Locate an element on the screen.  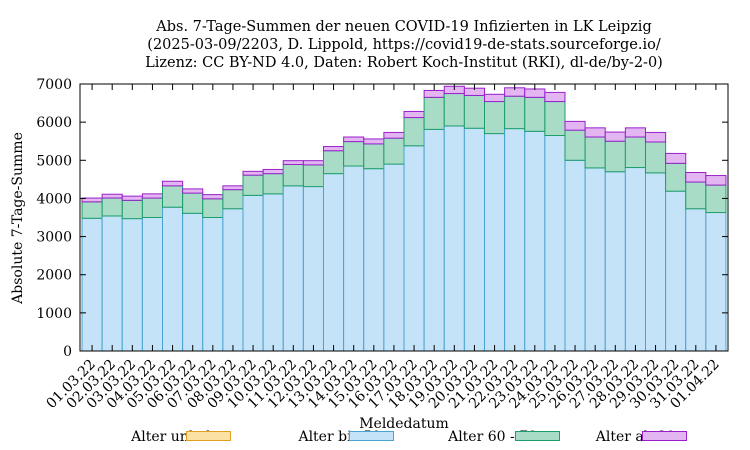
bar-3-25.03.22 is located at coordinates (575, 145).